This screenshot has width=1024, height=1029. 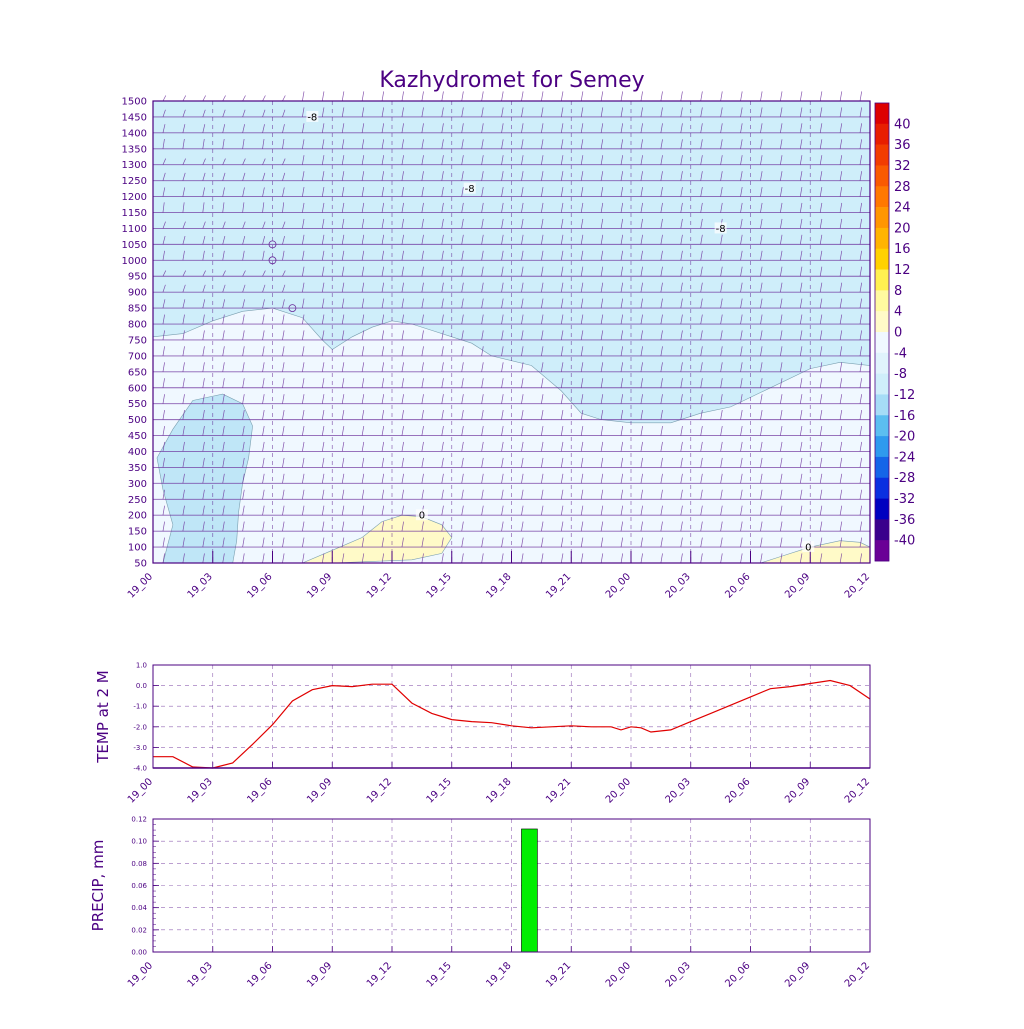 What do you see at coordinates (439, 974) in the screenshot?
I see `x-tick-label: 19_15` at bounding box center [439, 974].